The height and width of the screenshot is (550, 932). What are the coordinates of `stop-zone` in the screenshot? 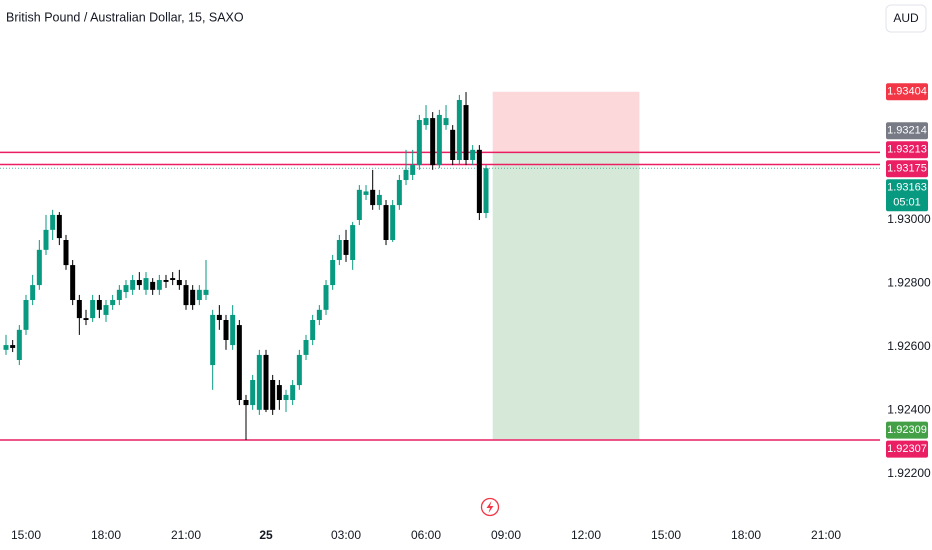 It's located at (566, 122).